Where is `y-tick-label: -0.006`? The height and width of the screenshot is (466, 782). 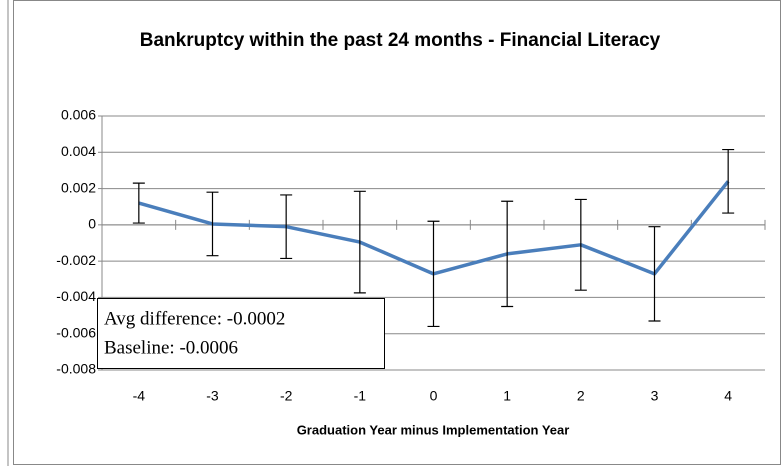 y-tick-label: -0.006 is located at coordinates (76, 332).